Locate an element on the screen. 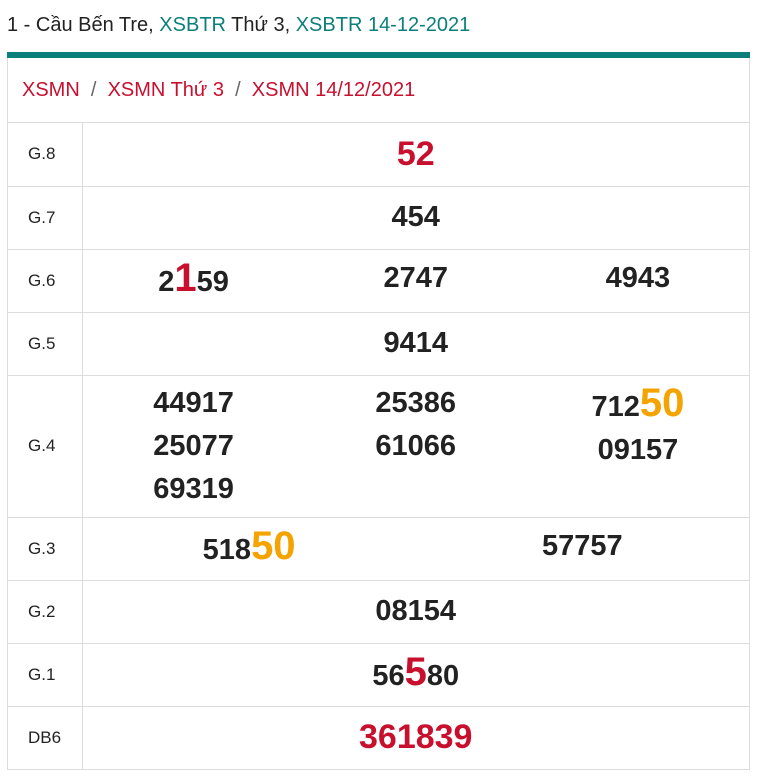  cells: 08154 is located at coordinates (416, 611).